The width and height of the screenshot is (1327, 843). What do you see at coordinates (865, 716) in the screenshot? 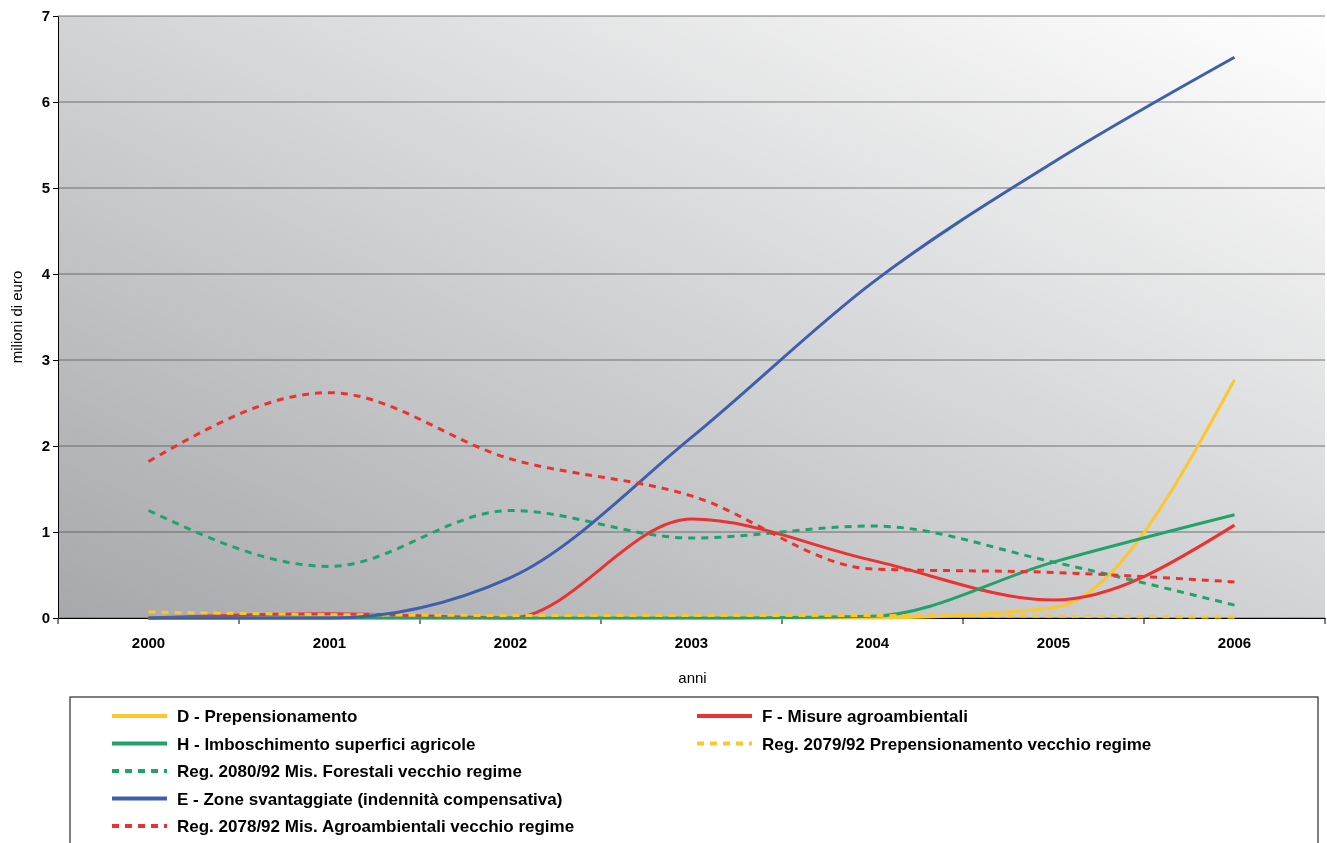
I see `legend-label: F - Misure agroambientali` at bounding box center [865, 716].